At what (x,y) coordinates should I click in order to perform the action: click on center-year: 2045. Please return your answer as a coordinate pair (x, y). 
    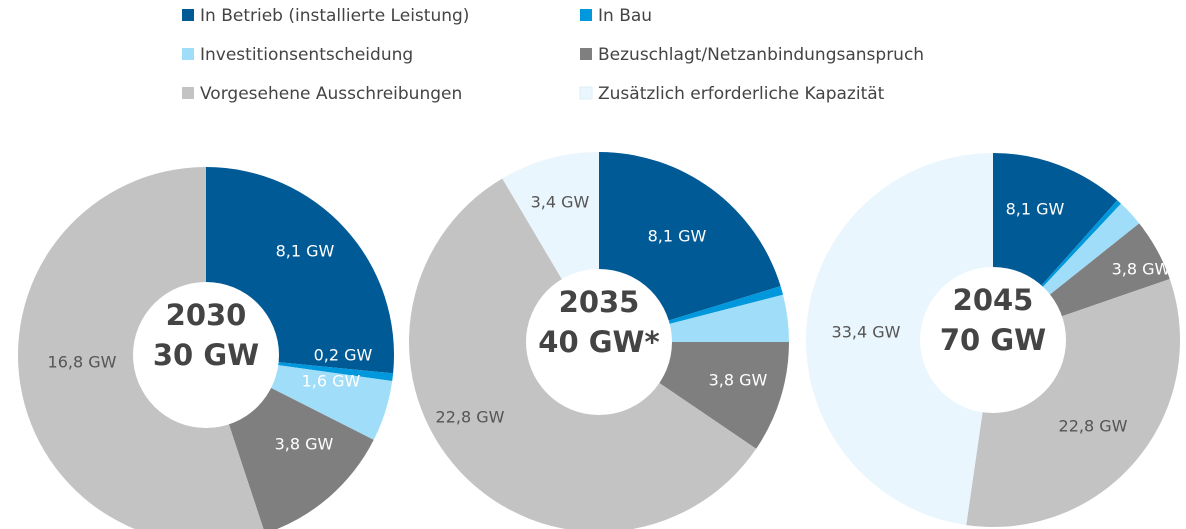
    Looking at the image, I should click on (993, 300).